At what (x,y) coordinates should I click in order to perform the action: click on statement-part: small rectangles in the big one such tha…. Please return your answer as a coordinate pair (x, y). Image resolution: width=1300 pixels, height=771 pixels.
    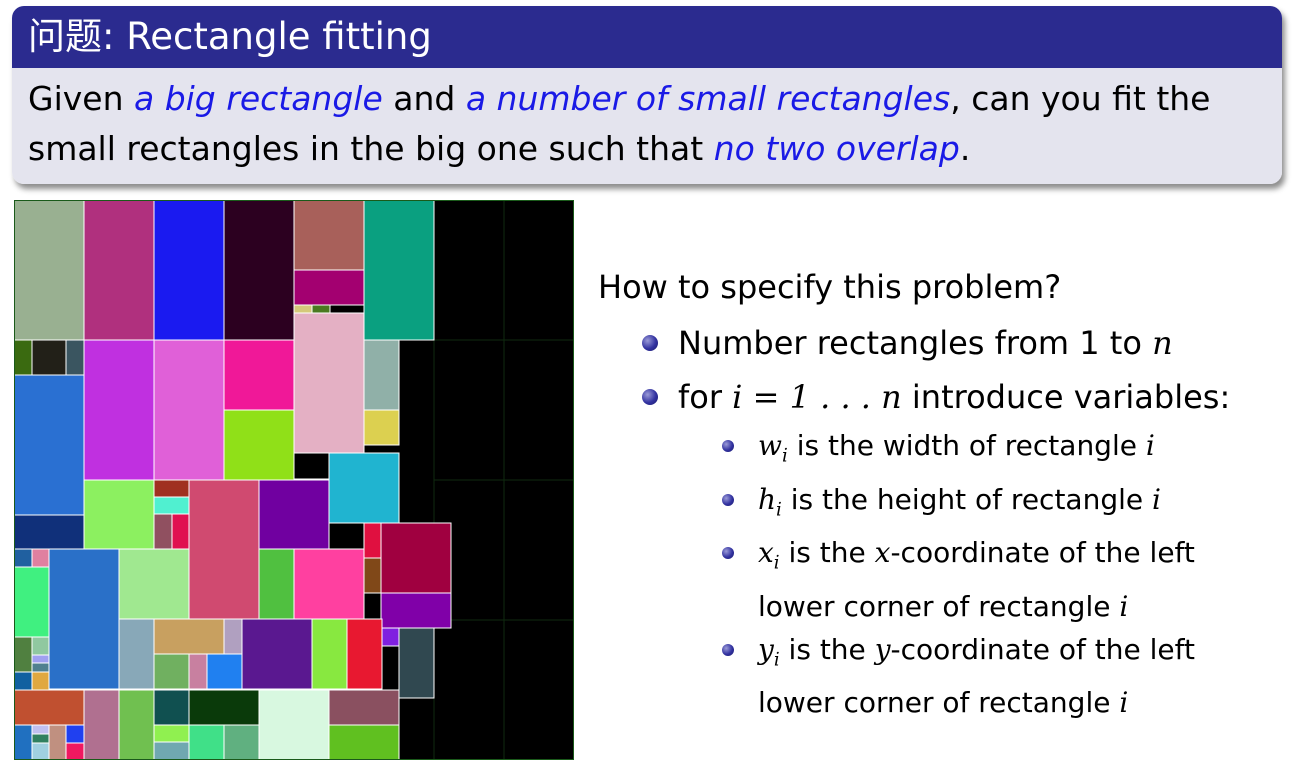
    Looking at the image, I should click on (371, 148).